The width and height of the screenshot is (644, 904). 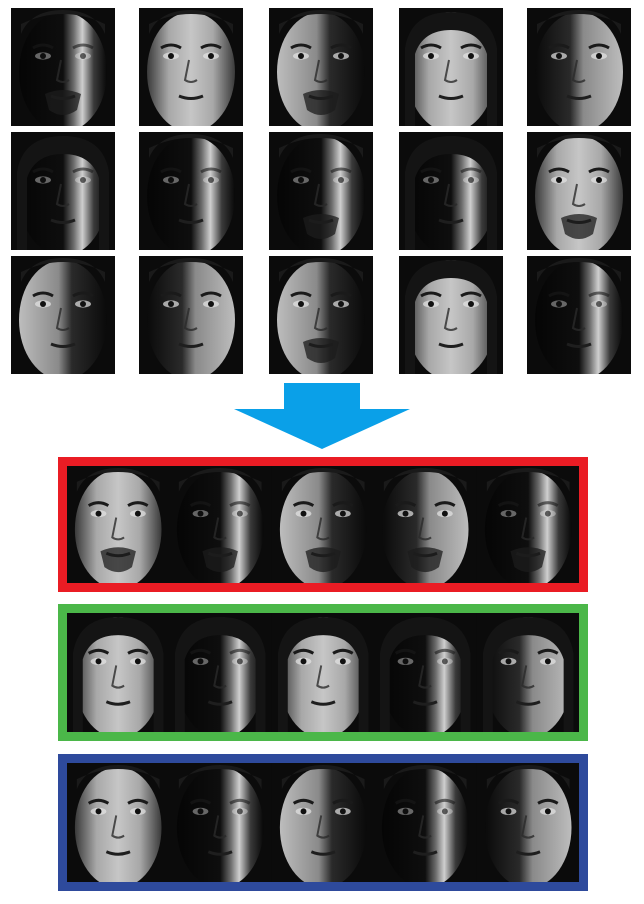 What do you see at coordinates (322, 416) in the screenshot?
I see `down-arrow-icon` at bounding box center [322, 416].